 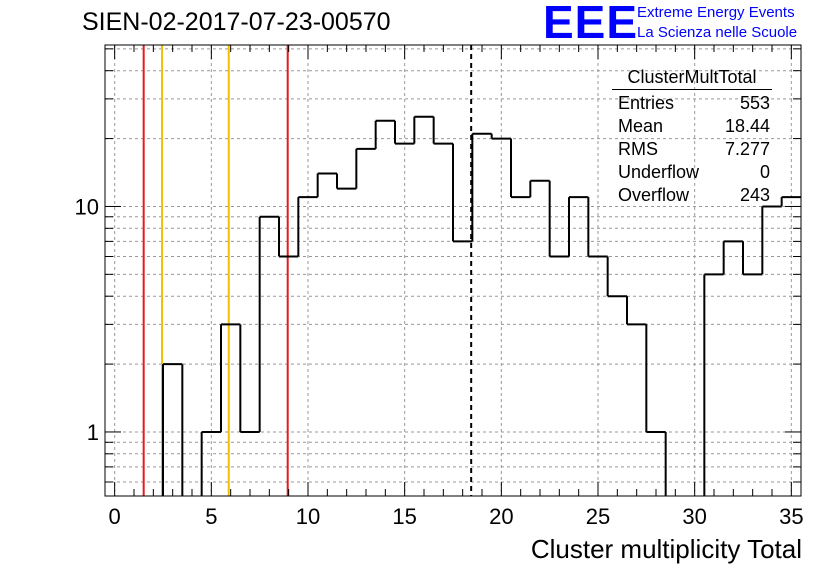 I want to click on stats-label: Overflow, so click(x=654, y=195).